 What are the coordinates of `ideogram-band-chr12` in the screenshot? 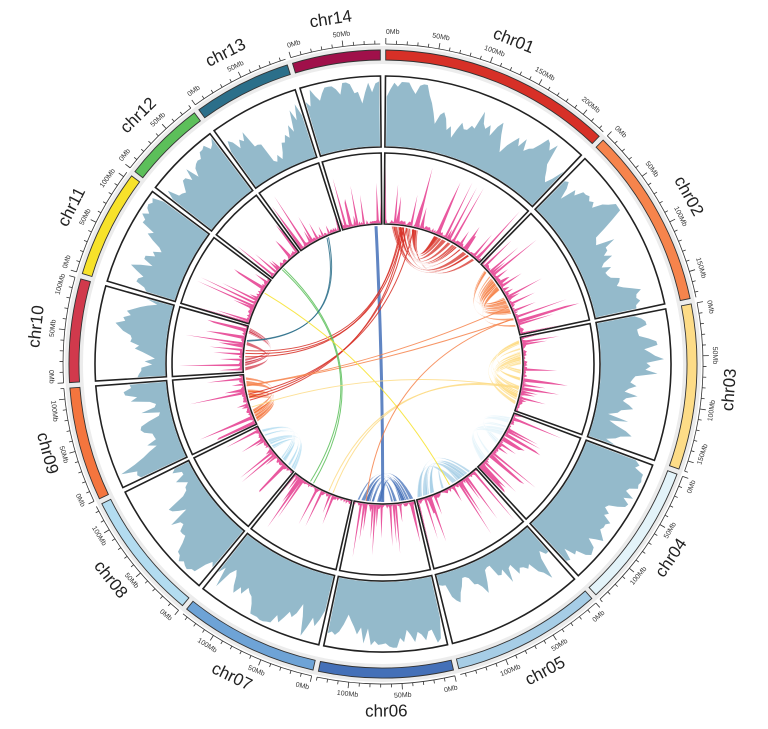 It's located at (168, 145).